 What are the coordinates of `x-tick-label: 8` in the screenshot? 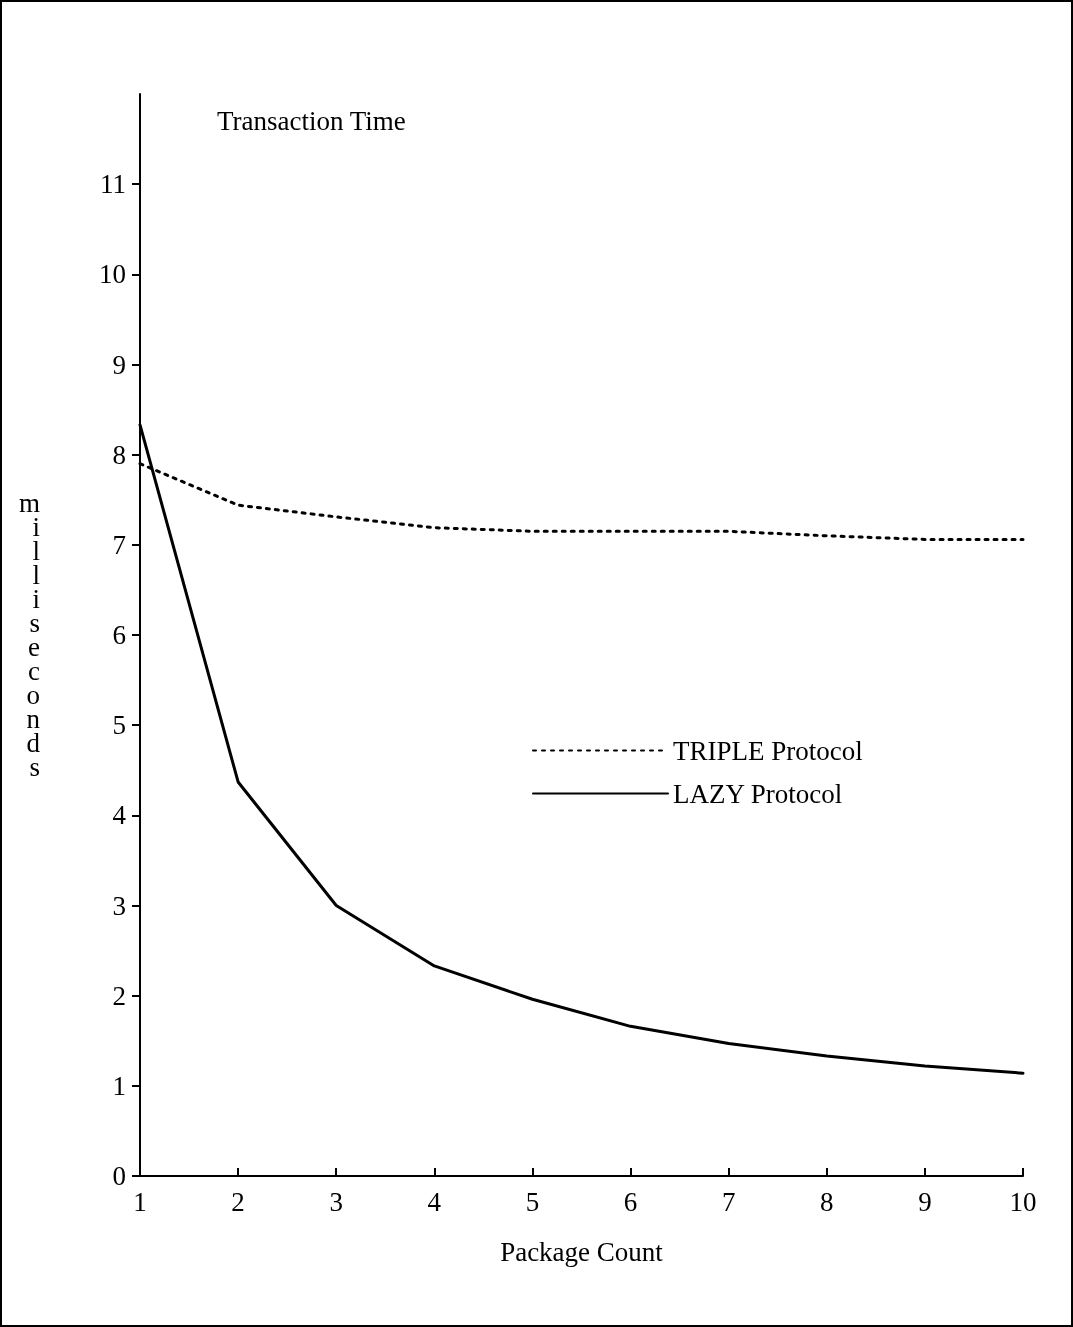 It's located at (827, 1201).